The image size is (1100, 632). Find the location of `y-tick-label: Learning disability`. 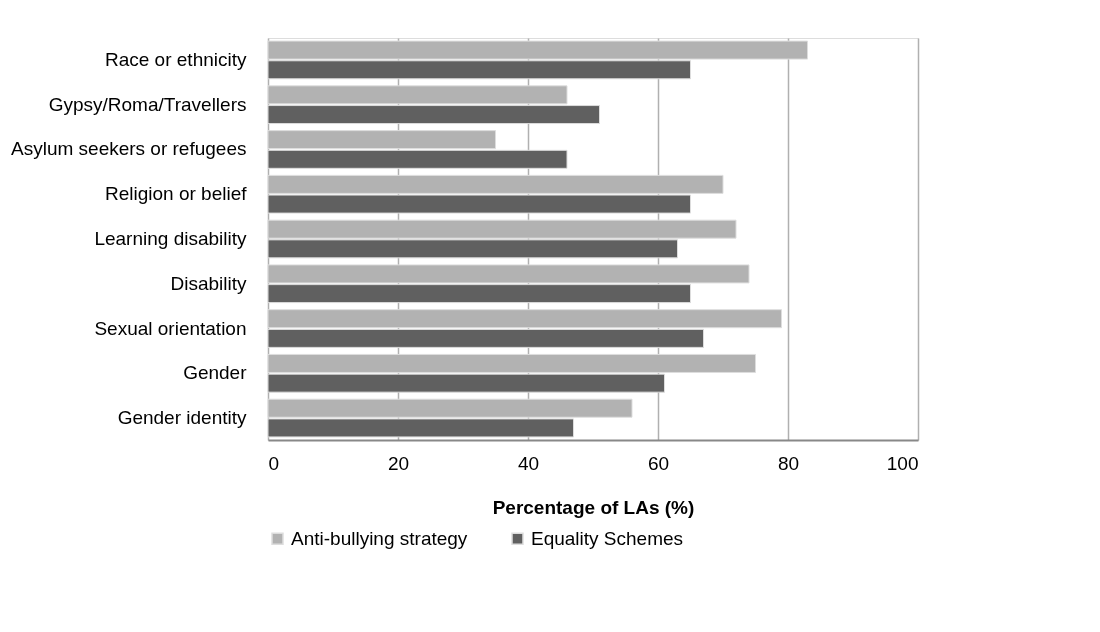

y-tick-label: Learning disability is located at coordinates (170, 238).